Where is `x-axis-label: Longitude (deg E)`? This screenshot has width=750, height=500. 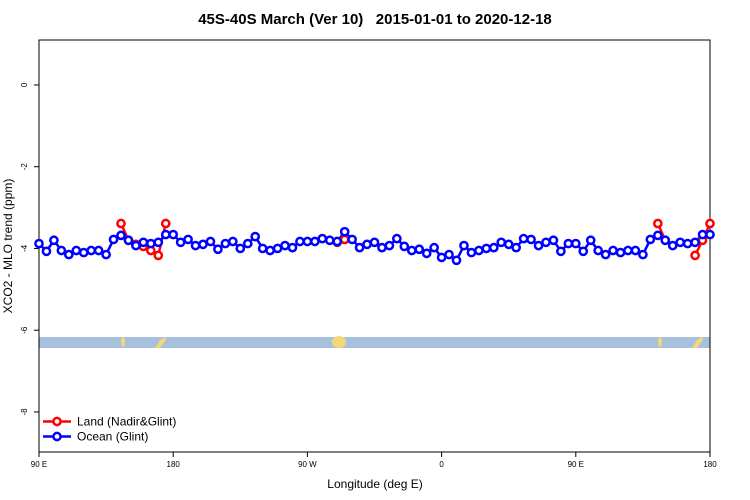 x-axis-label: Longitude (deg E) is located at coordinates (374, 484).